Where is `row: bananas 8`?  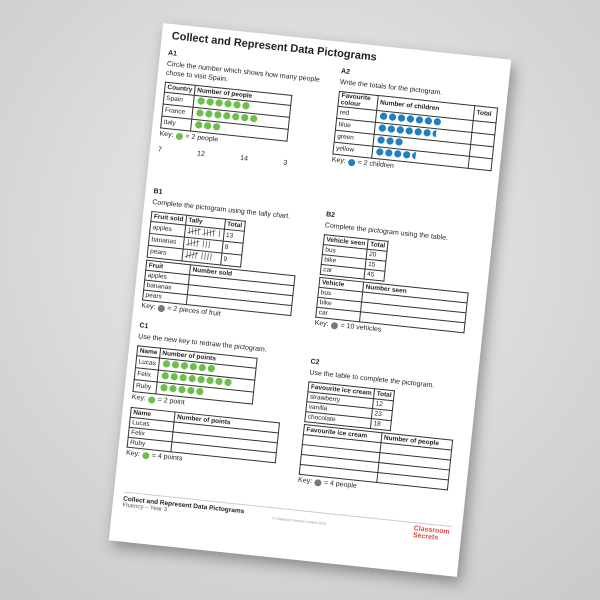
row: bananas 8 is located at coordinates (195, 244).